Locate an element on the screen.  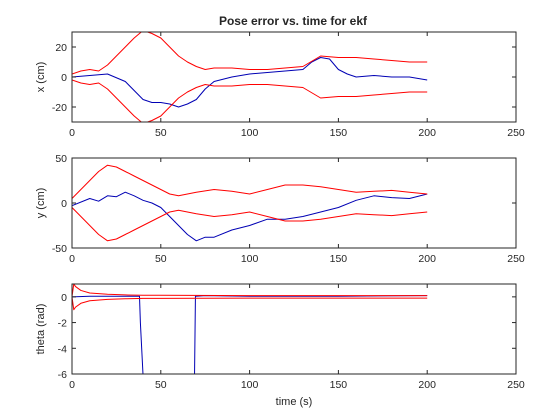
x-tick-label-2-150: 150 is located at coordinates (339, 259).